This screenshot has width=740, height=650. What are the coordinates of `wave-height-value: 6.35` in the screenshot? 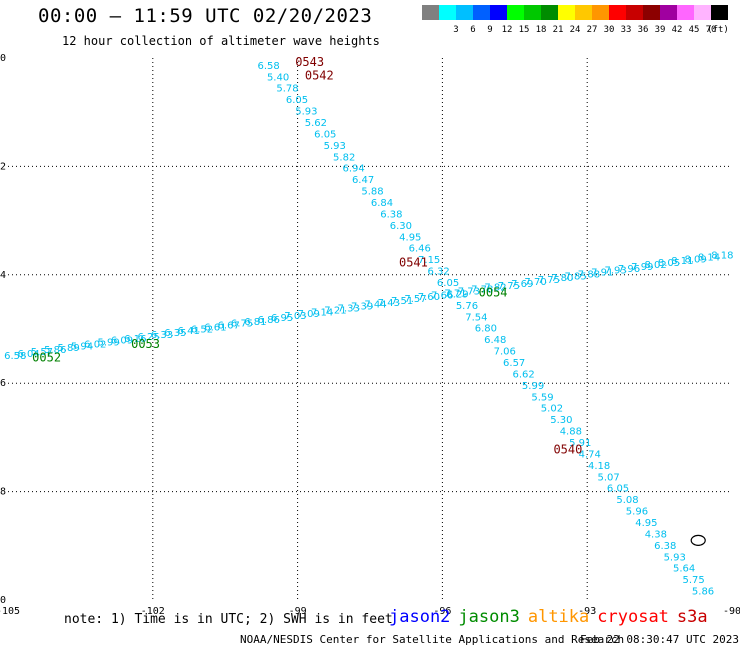 It's located at (175, 333).